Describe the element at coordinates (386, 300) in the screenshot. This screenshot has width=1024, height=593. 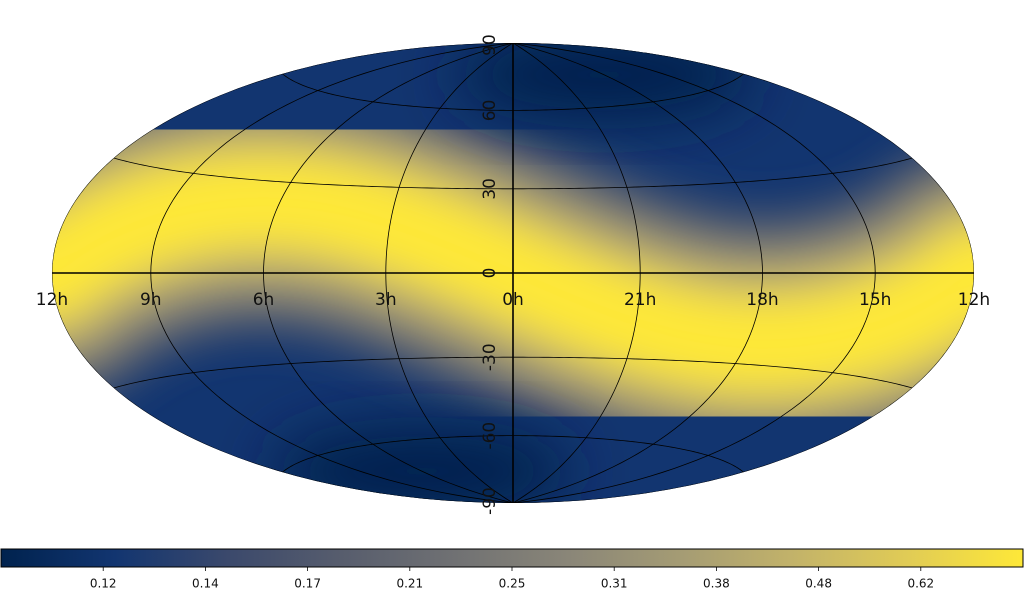
I see `lon-label: 3h` at that location.